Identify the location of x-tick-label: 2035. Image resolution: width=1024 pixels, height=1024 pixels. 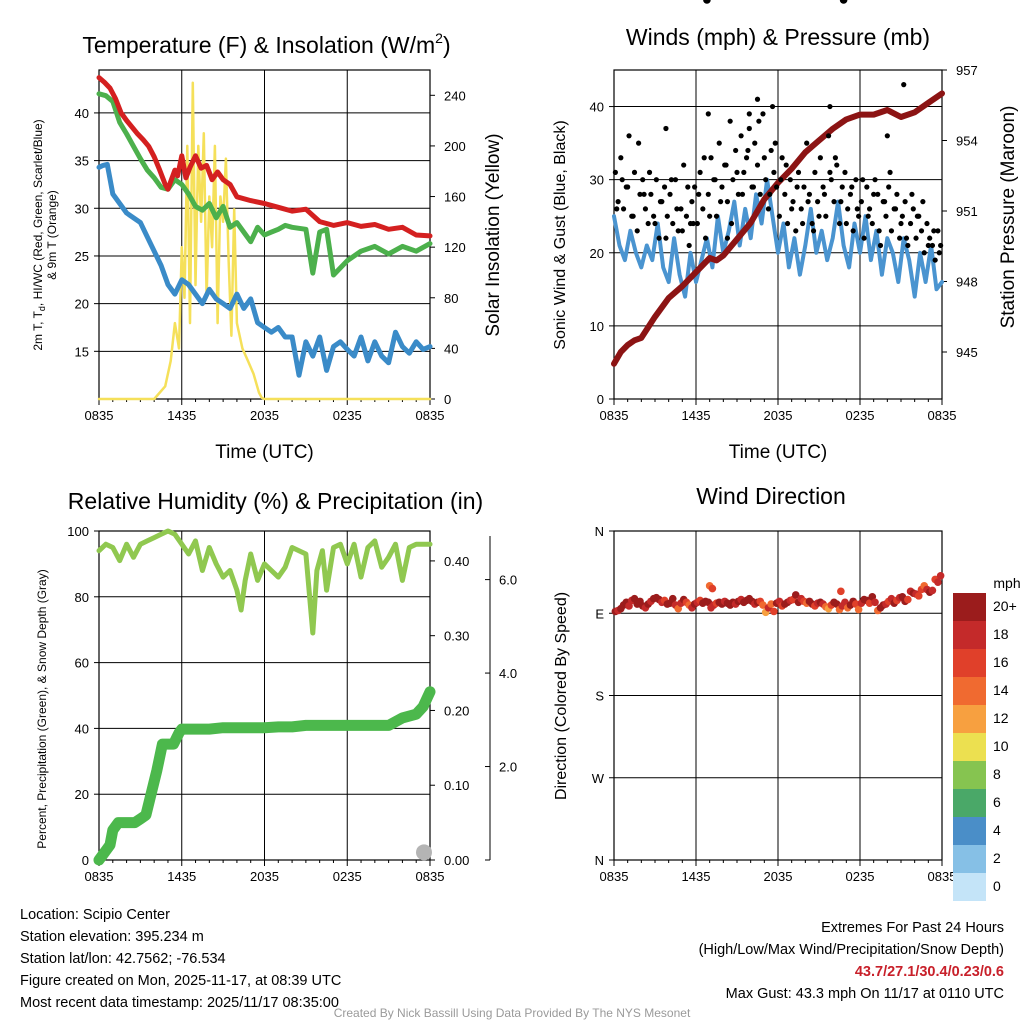
(264, 876).